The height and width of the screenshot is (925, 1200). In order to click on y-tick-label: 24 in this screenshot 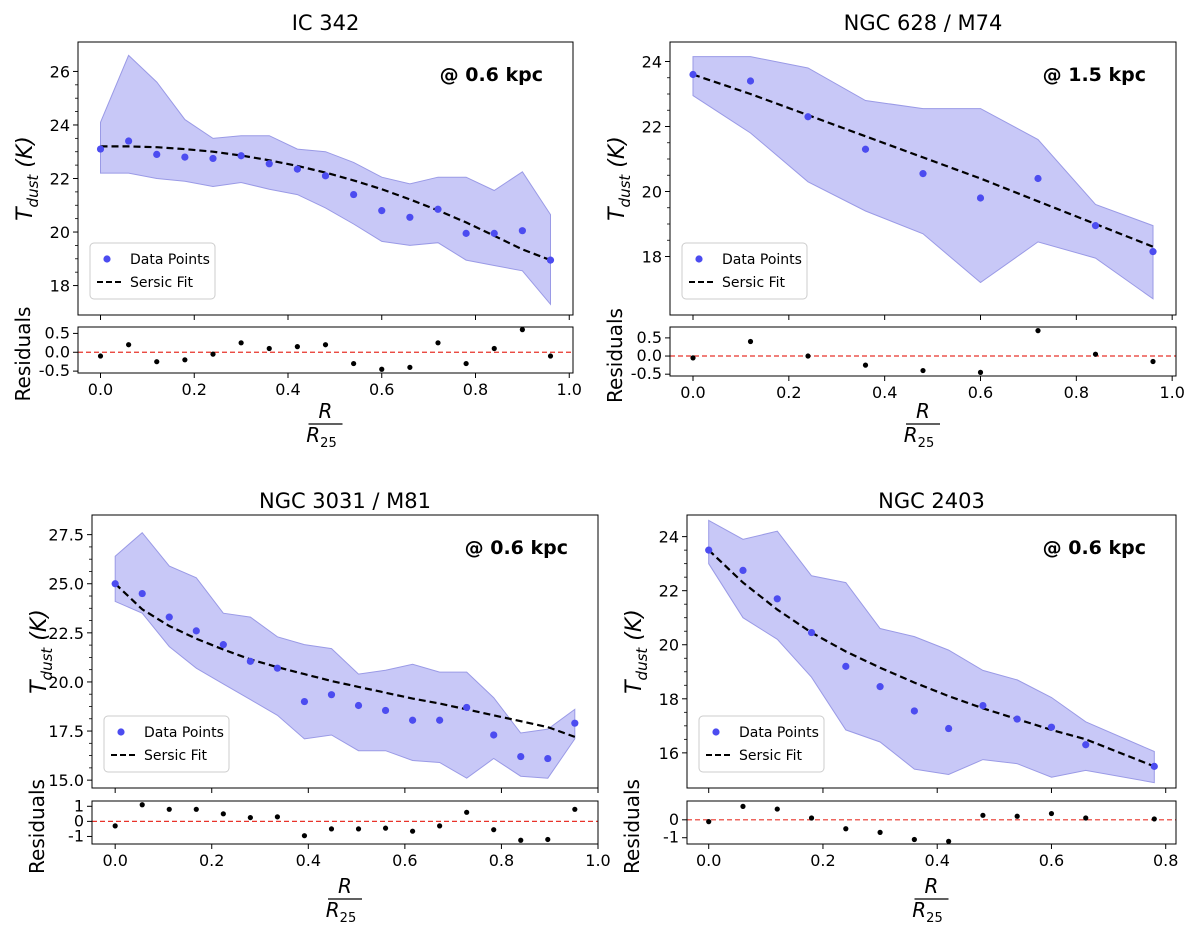, I will do `click(652, 62)`.